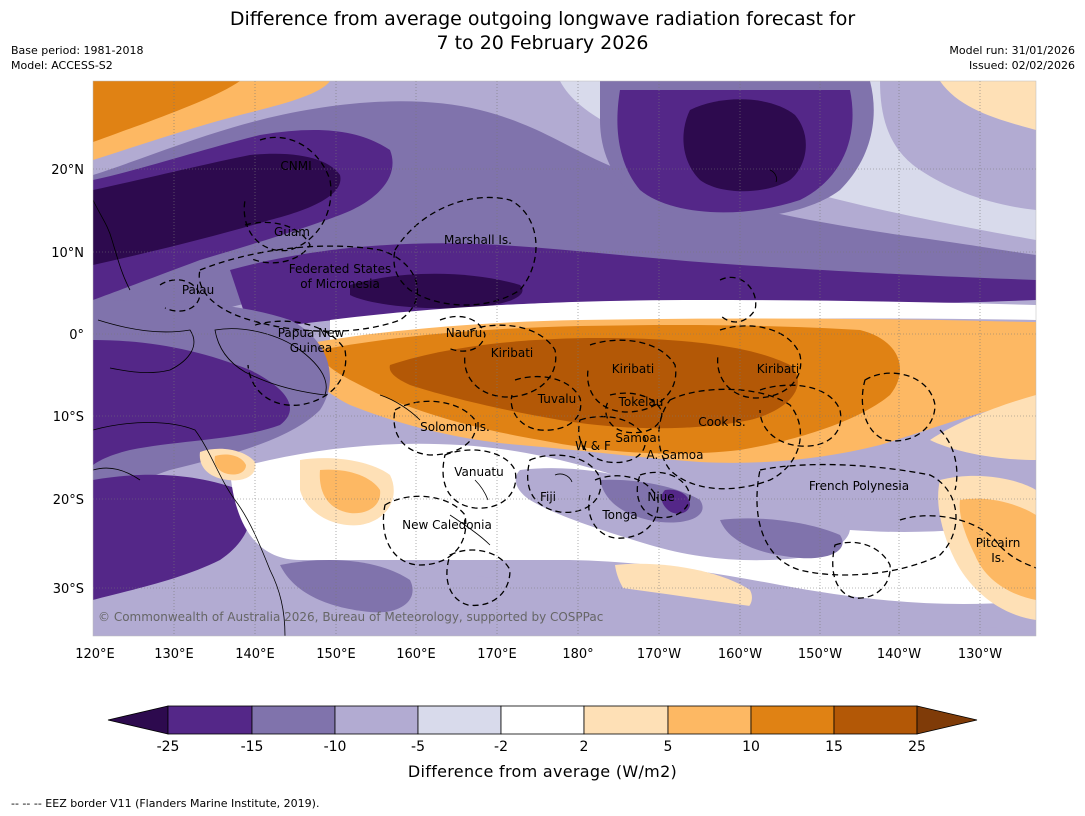 The width and height of the screenshot is (1085, 816). Describe the element at coordinates (542, 720) in the screenshot. I see `colorbar` at that location.